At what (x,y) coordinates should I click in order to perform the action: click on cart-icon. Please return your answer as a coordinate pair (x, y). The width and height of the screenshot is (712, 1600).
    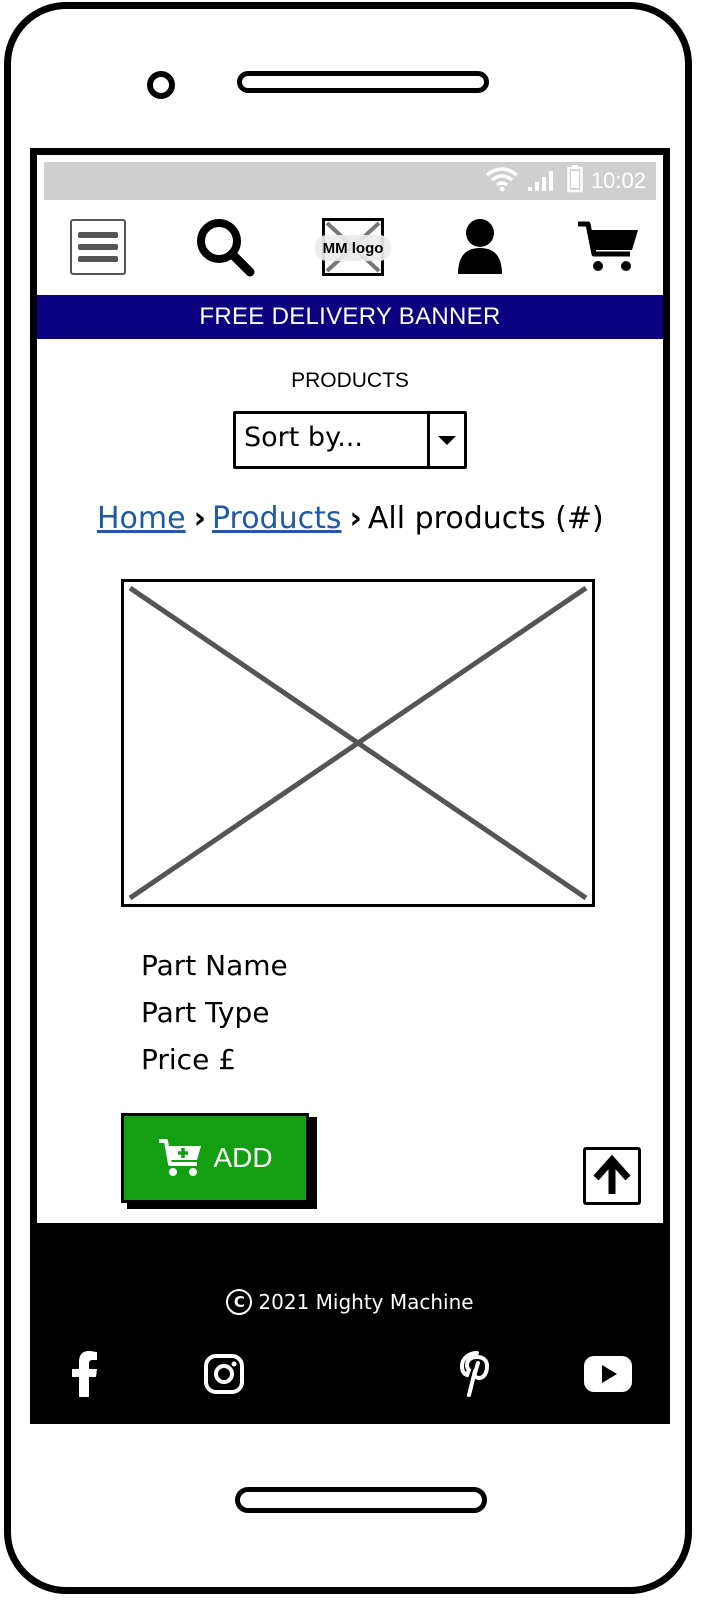
    Looking at the image, I should click on (608, 246).